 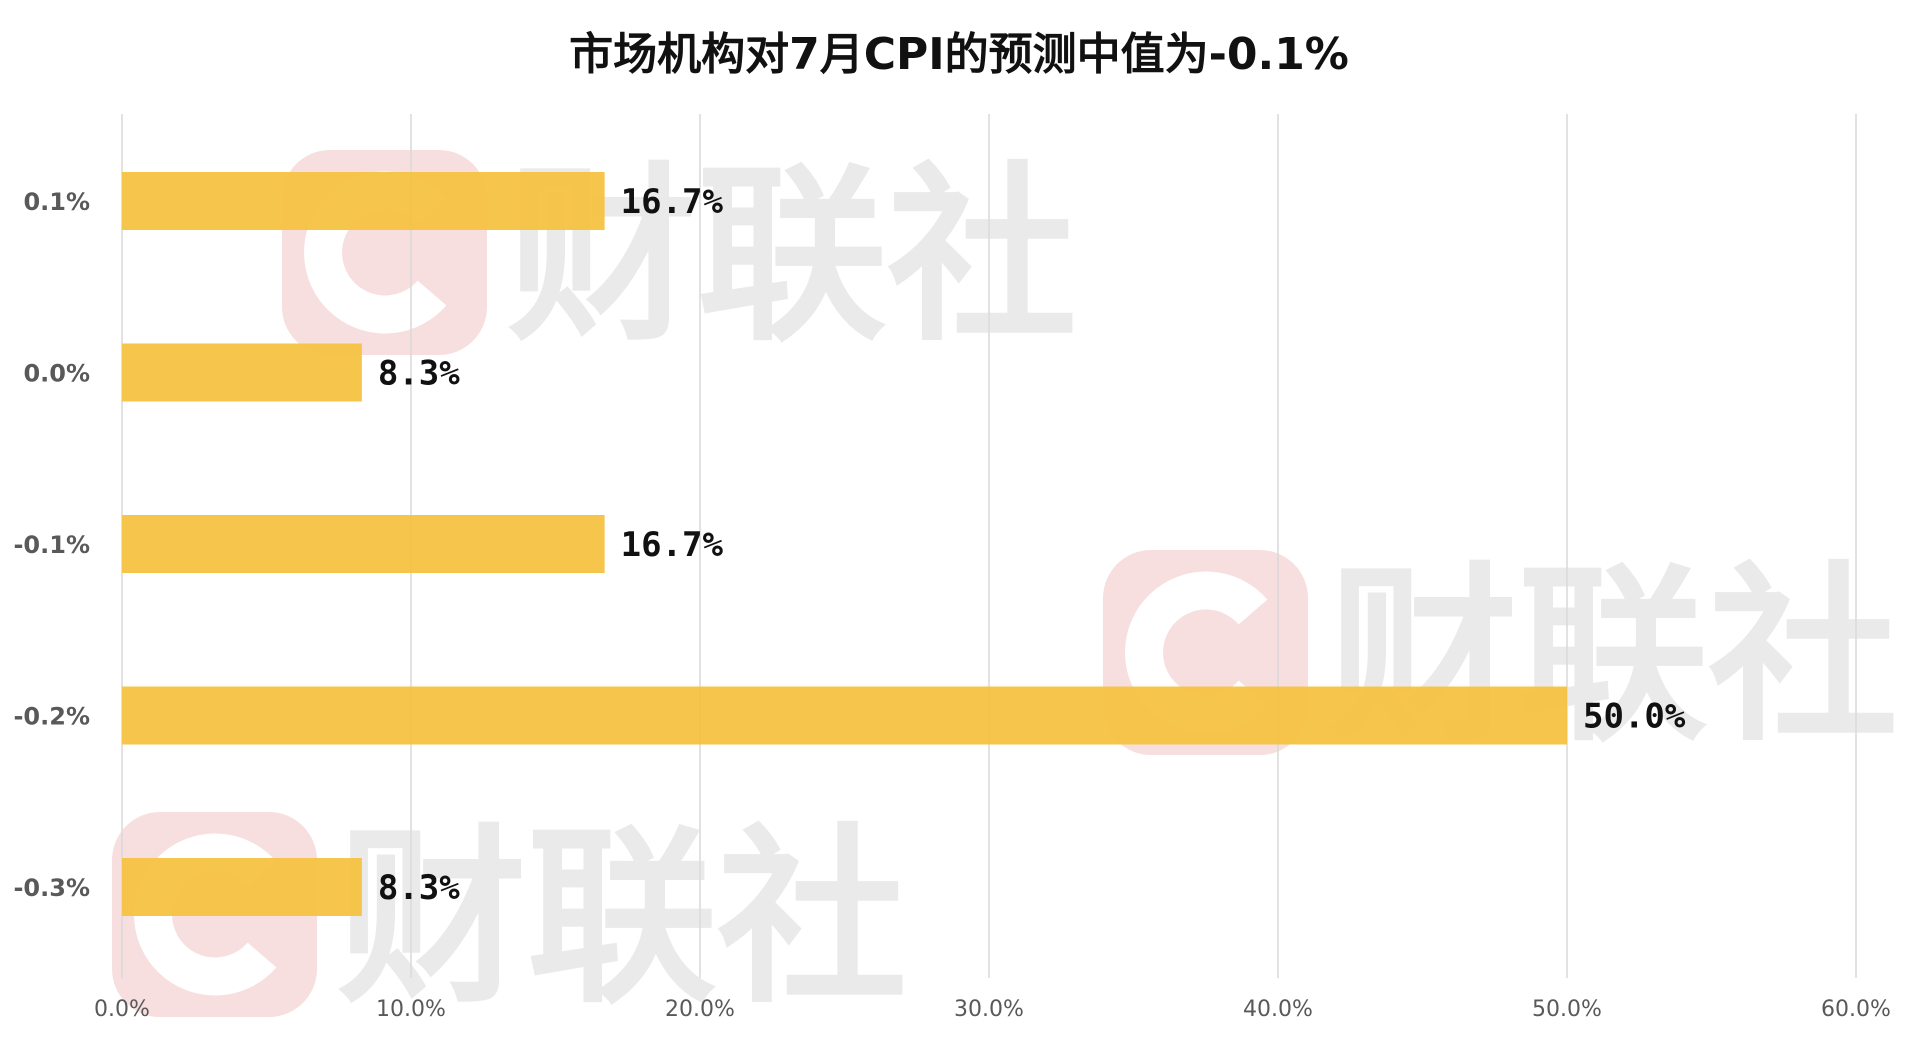 What do you see at coordinates (622, 918) in the screenshot?
I see `watermark-text: 财联社` at bounding box center [622, 918].